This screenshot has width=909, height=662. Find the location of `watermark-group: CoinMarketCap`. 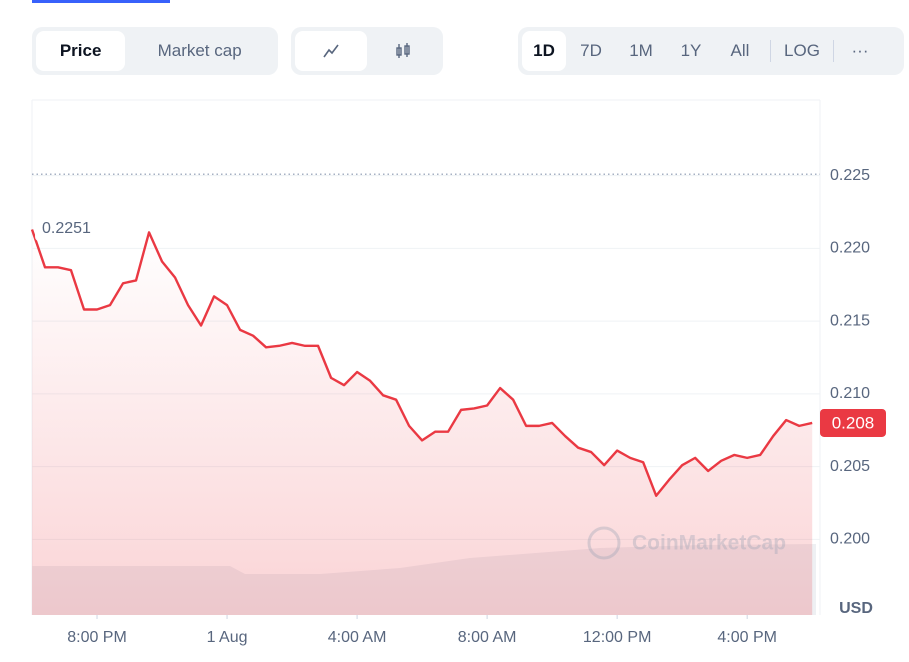

watermark-group: CoinMarketCap is located at coordinates (686, 543).